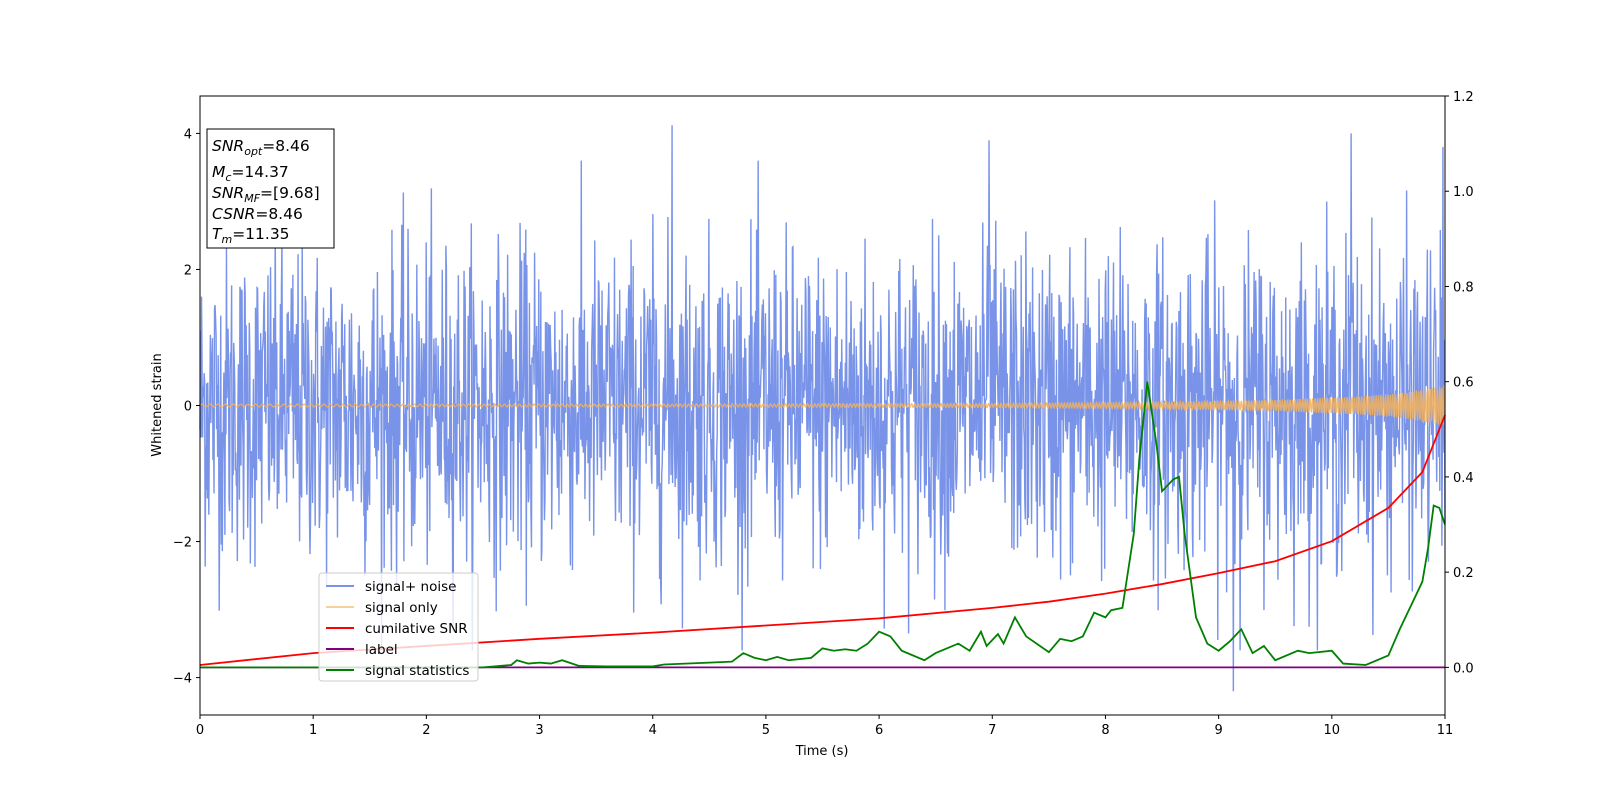  What do you see at coordinates (653, 730) in the screenshot?
I see `x-tick-label: 4` at bounding box center [653, 730].